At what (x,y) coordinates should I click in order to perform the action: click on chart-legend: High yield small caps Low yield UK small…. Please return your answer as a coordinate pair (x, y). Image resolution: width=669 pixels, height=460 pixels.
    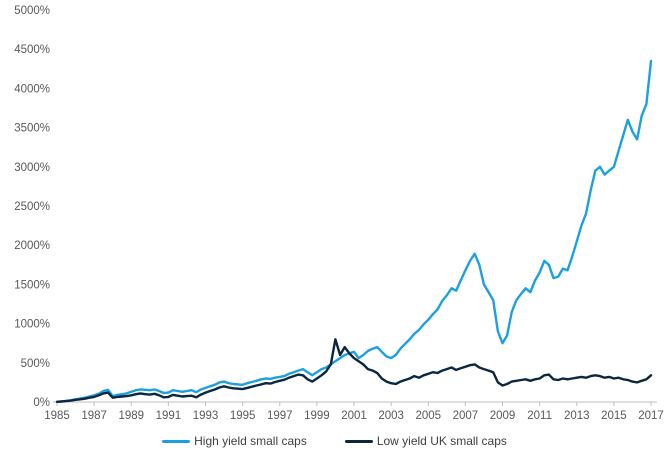
    Looking at the image, I should click on (334, 441).